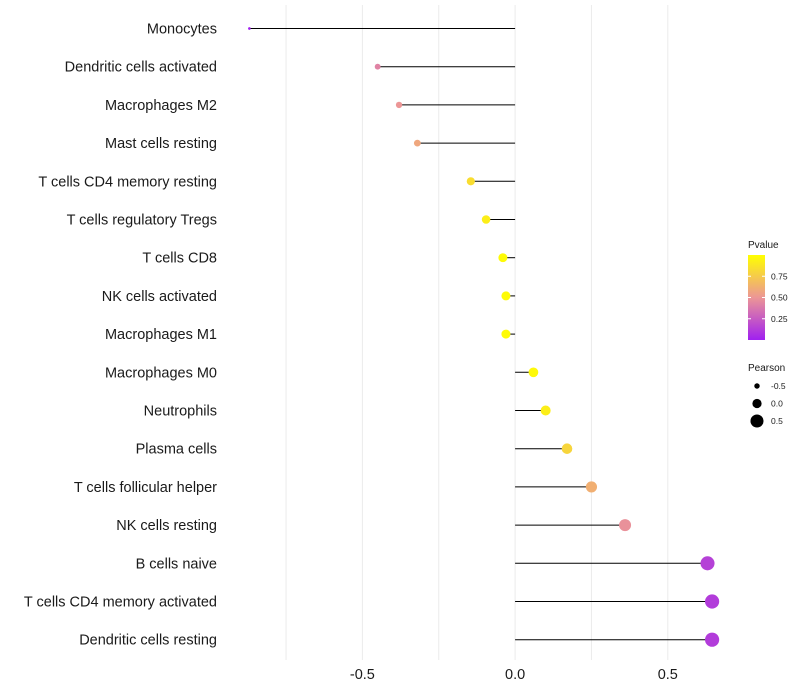 This screenshot has height=700, width=800. What do you see at coordinates (145, 488) in the screenshot?
I see `category-label: T cells follicular helper` at bounding box center [145, 488].